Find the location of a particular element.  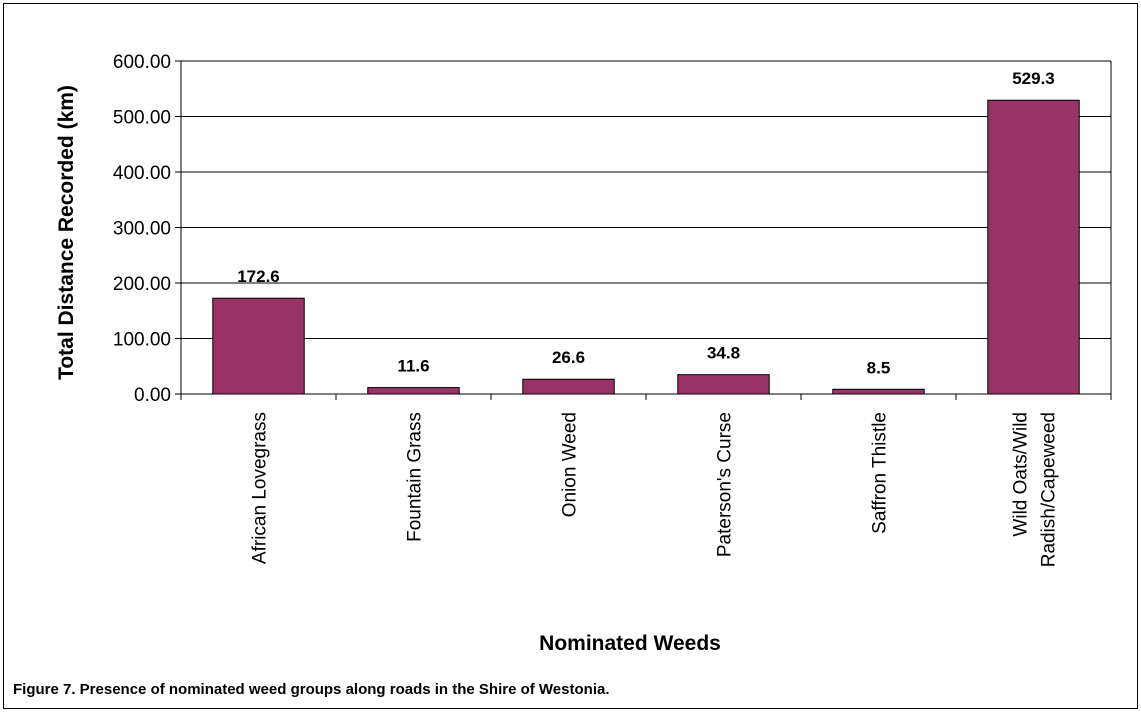

data-label: 8.5 is located at coordinates (879, 367).